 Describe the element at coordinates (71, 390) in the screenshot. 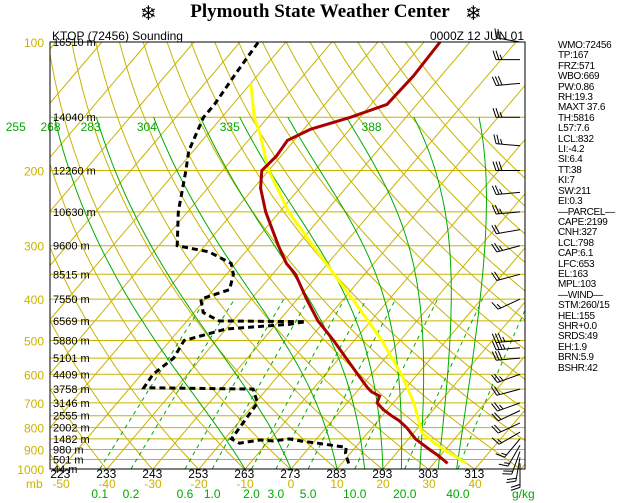

I see `height-label: 3758 m` at that location.